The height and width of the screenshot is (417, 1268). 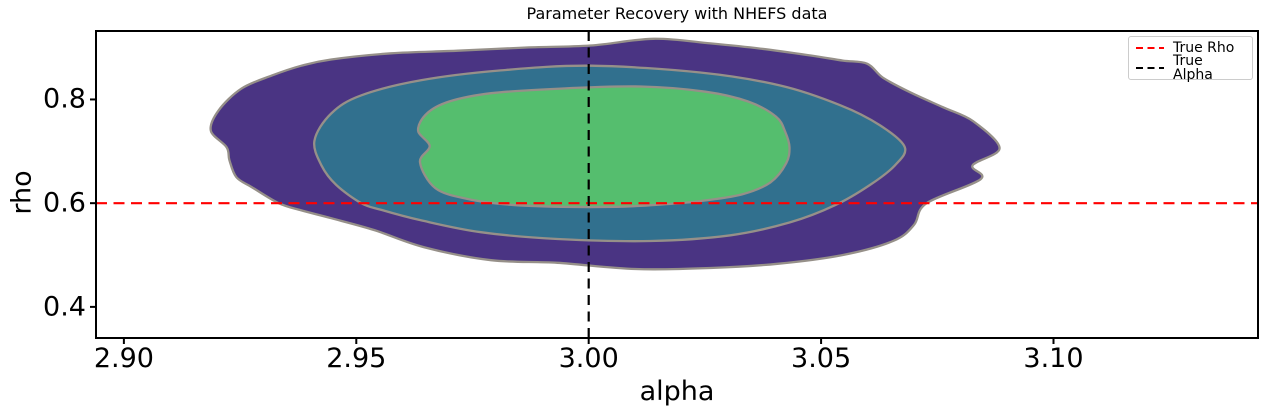 I want to click on legend: True Rho True Alpha, so click(x=1190, y=59).